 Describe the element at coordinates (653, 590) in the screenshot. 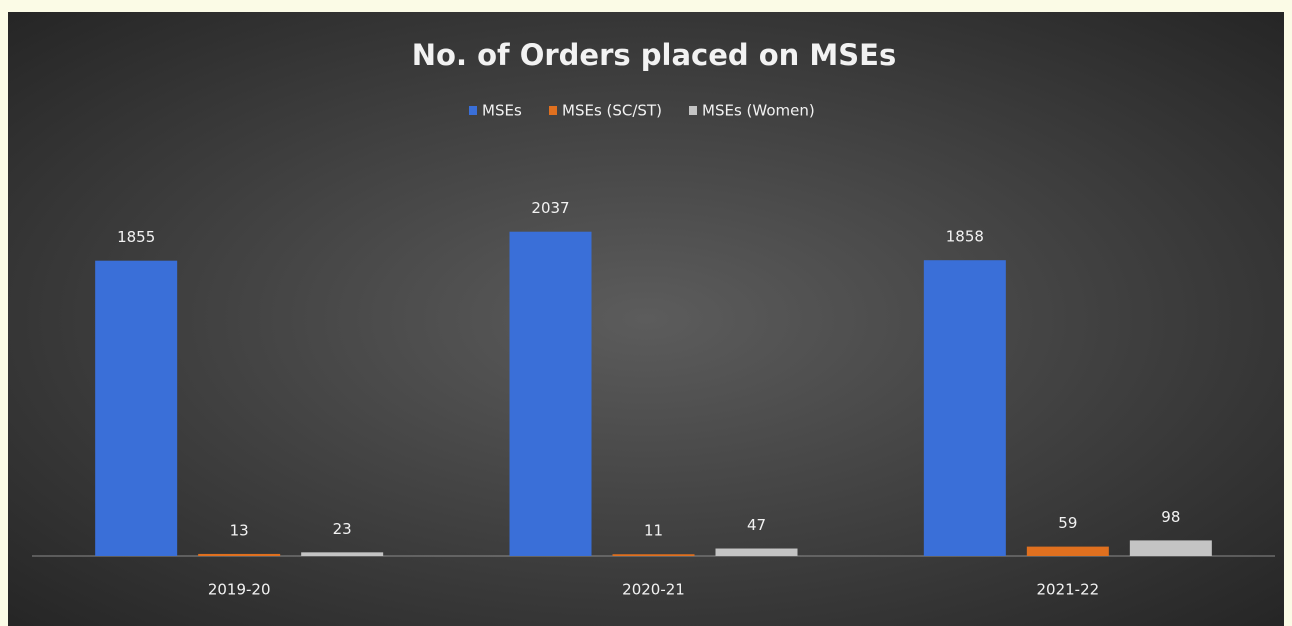

I see `x-tick-label: 2020-21` at that location.